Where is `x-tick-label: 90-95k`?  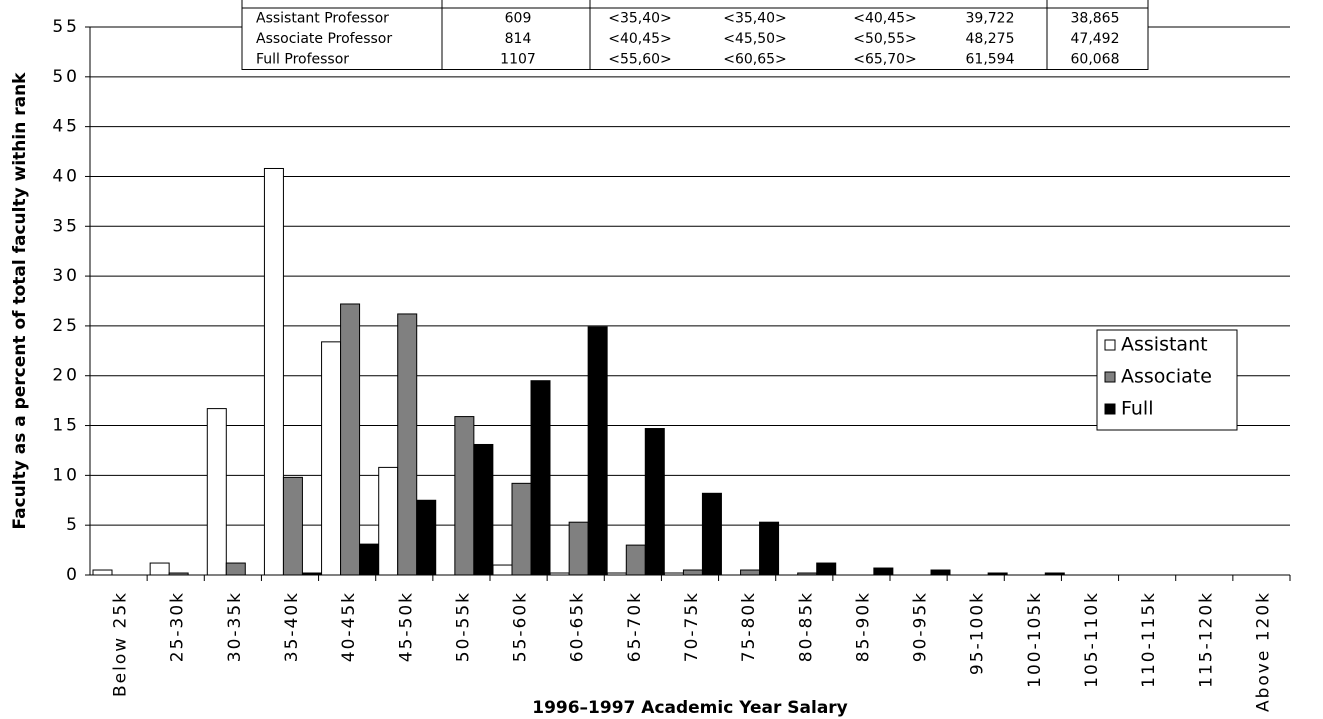
x-tick-label: 90-95k is located at coordinates (921, 626).